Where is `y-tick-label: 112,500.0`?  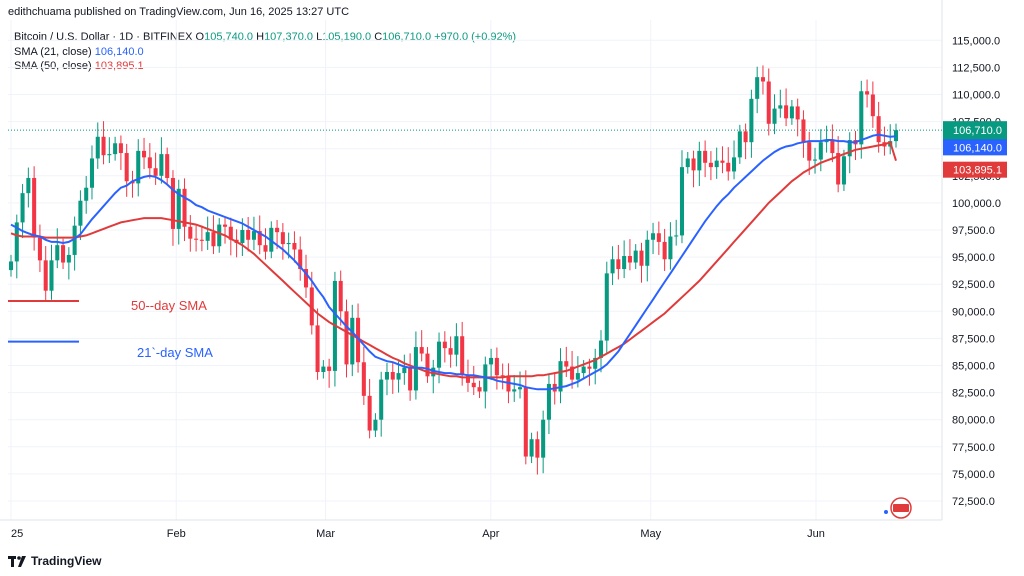 y-tick-label: 112,500.0 is located at coordinates (976, 68).